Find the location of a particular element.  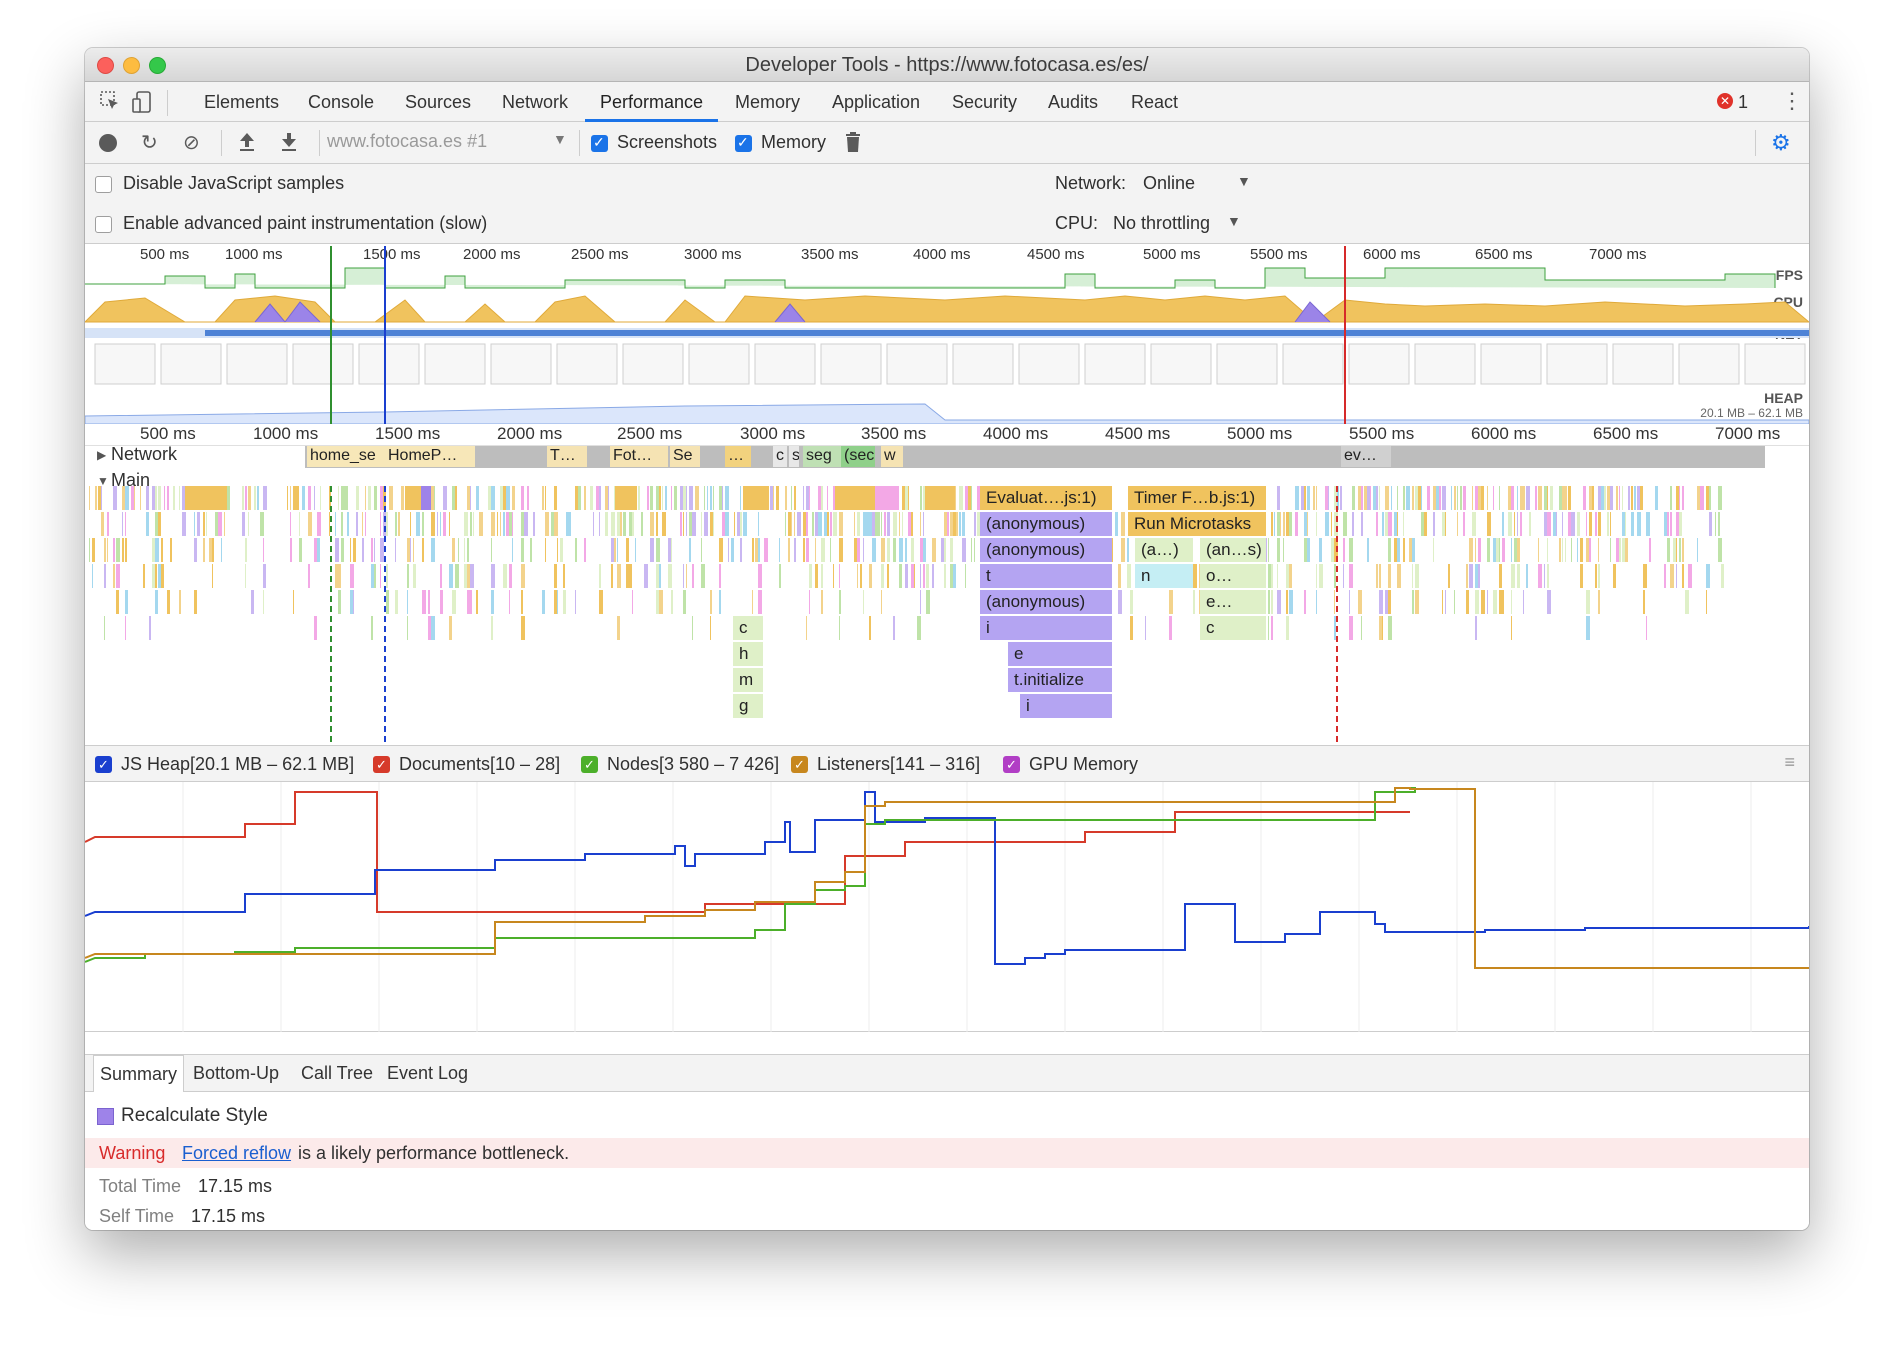

overview-tick-label: 2500 ms is located at coordinates (600, 254).